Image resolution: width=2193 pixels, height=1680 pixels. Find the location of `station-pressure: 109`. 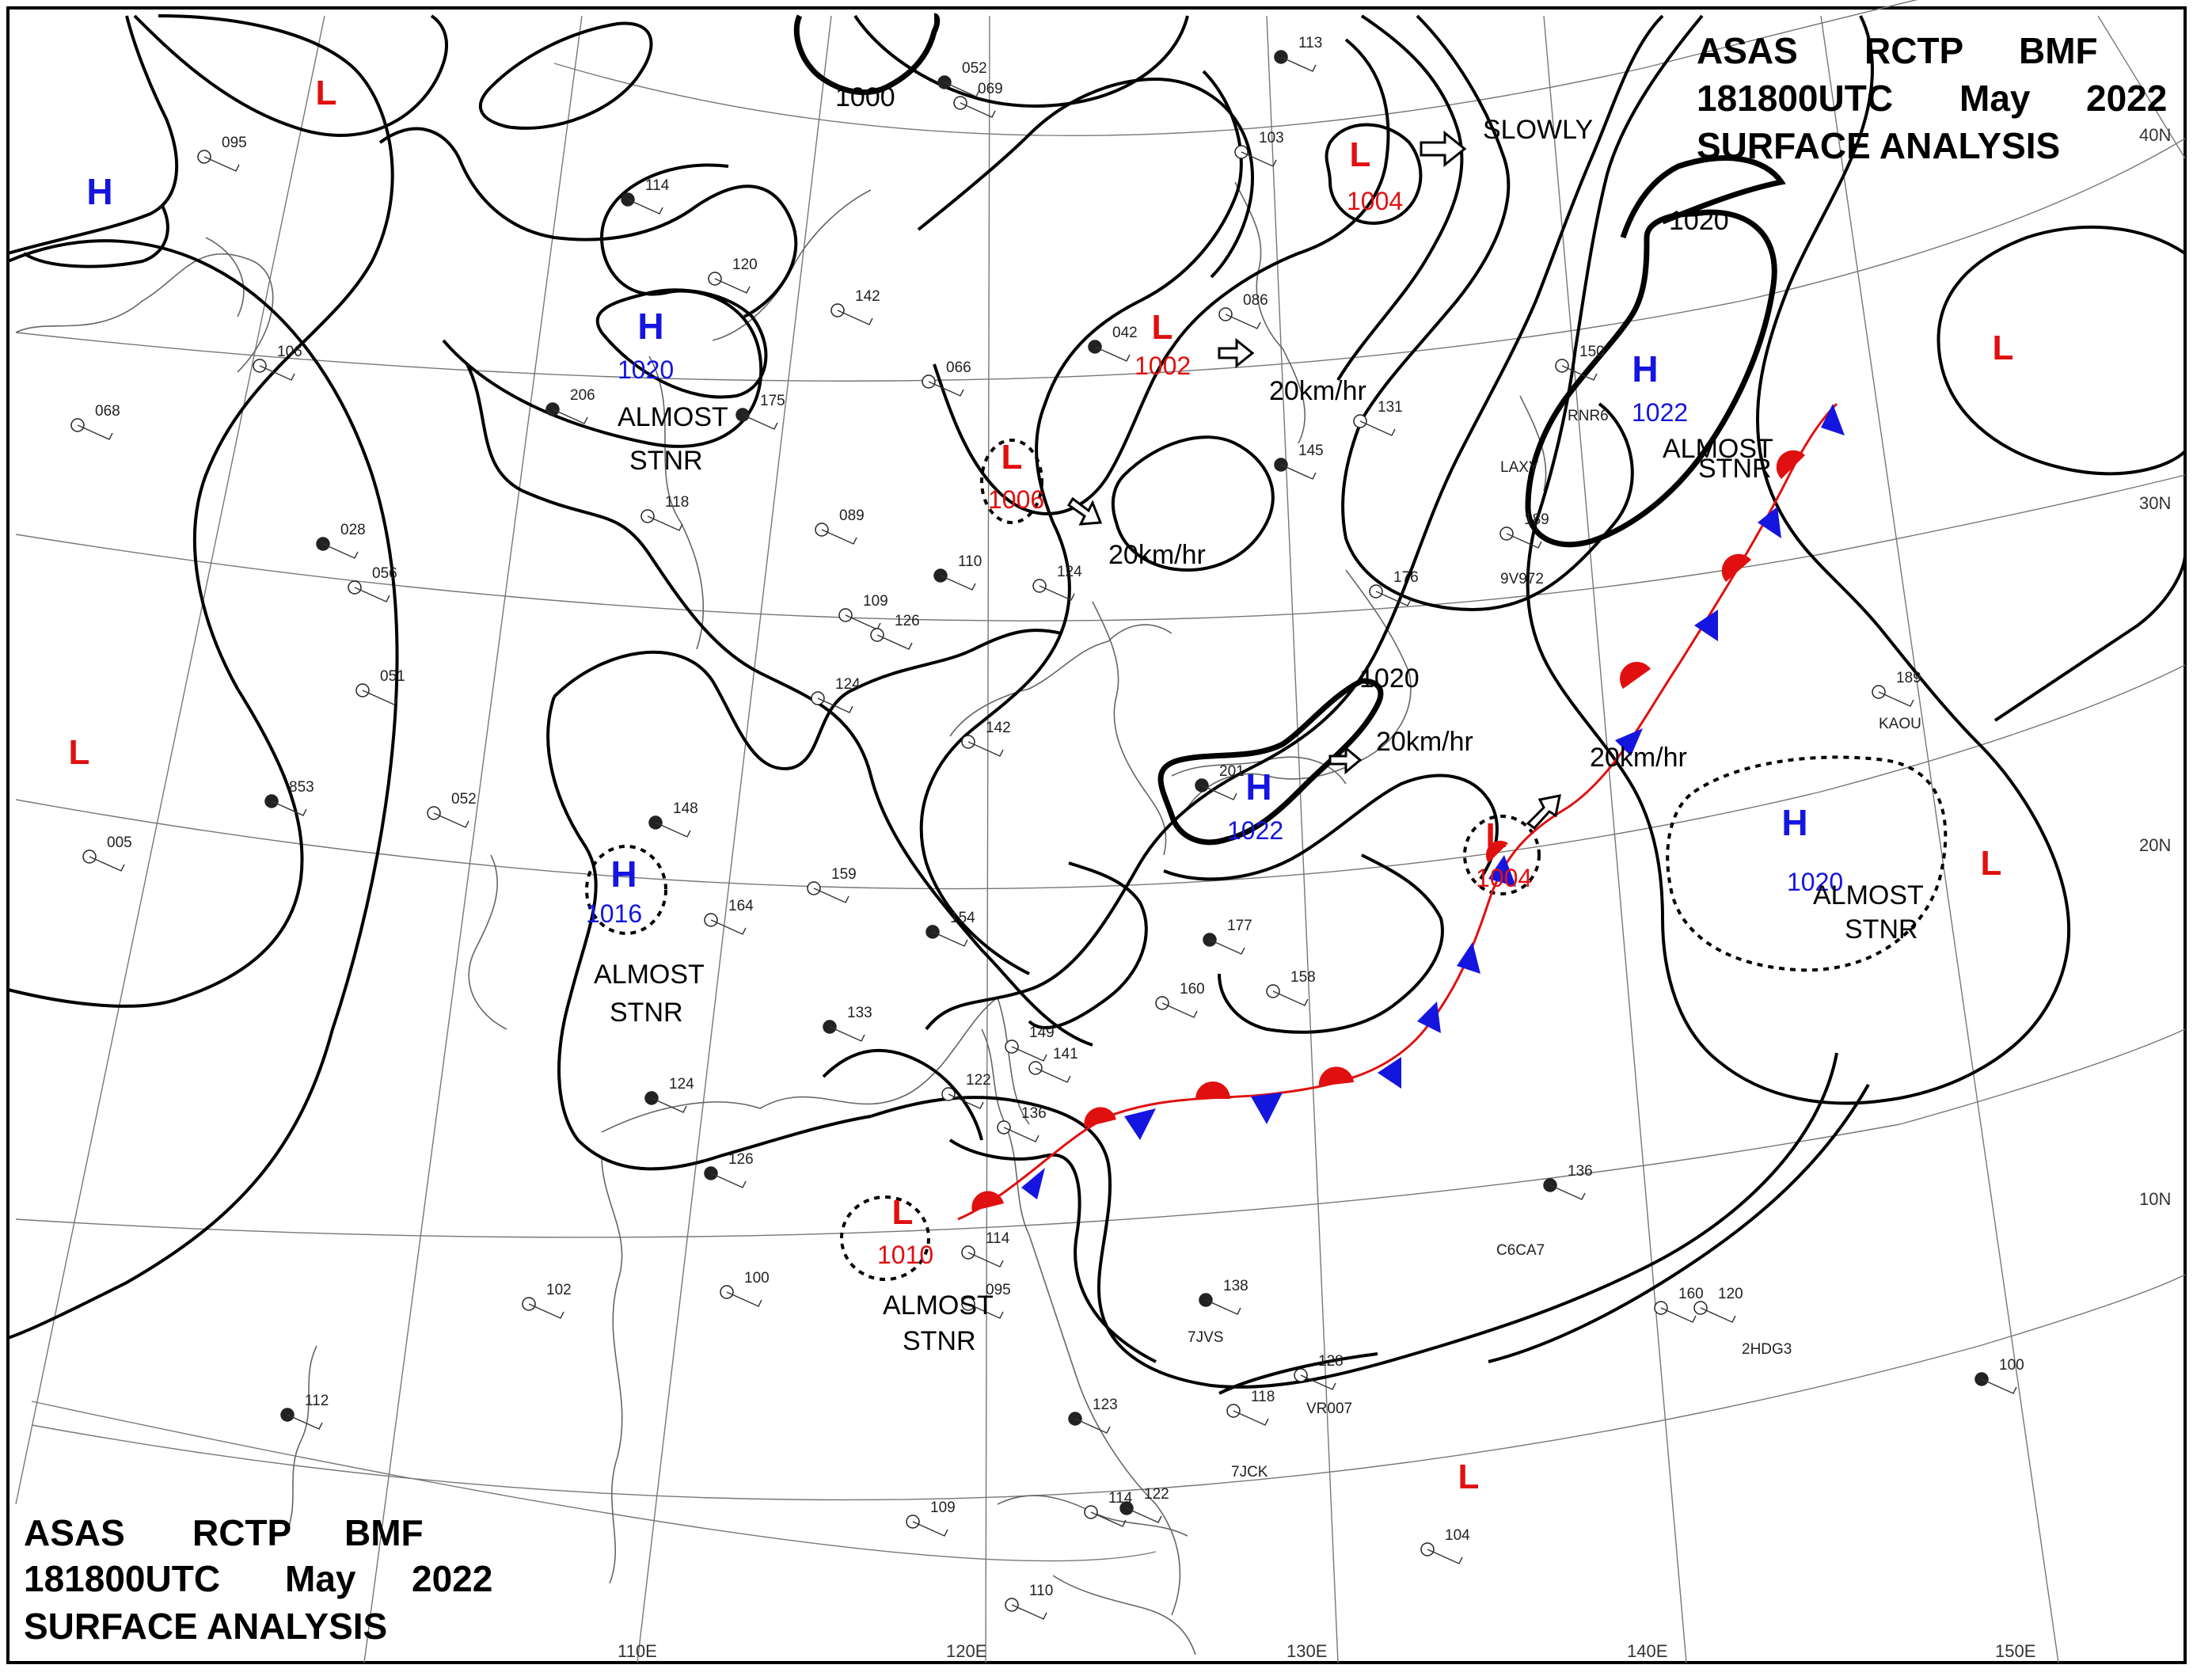

station-pressure: 109 is located at coordinates (876, 601).